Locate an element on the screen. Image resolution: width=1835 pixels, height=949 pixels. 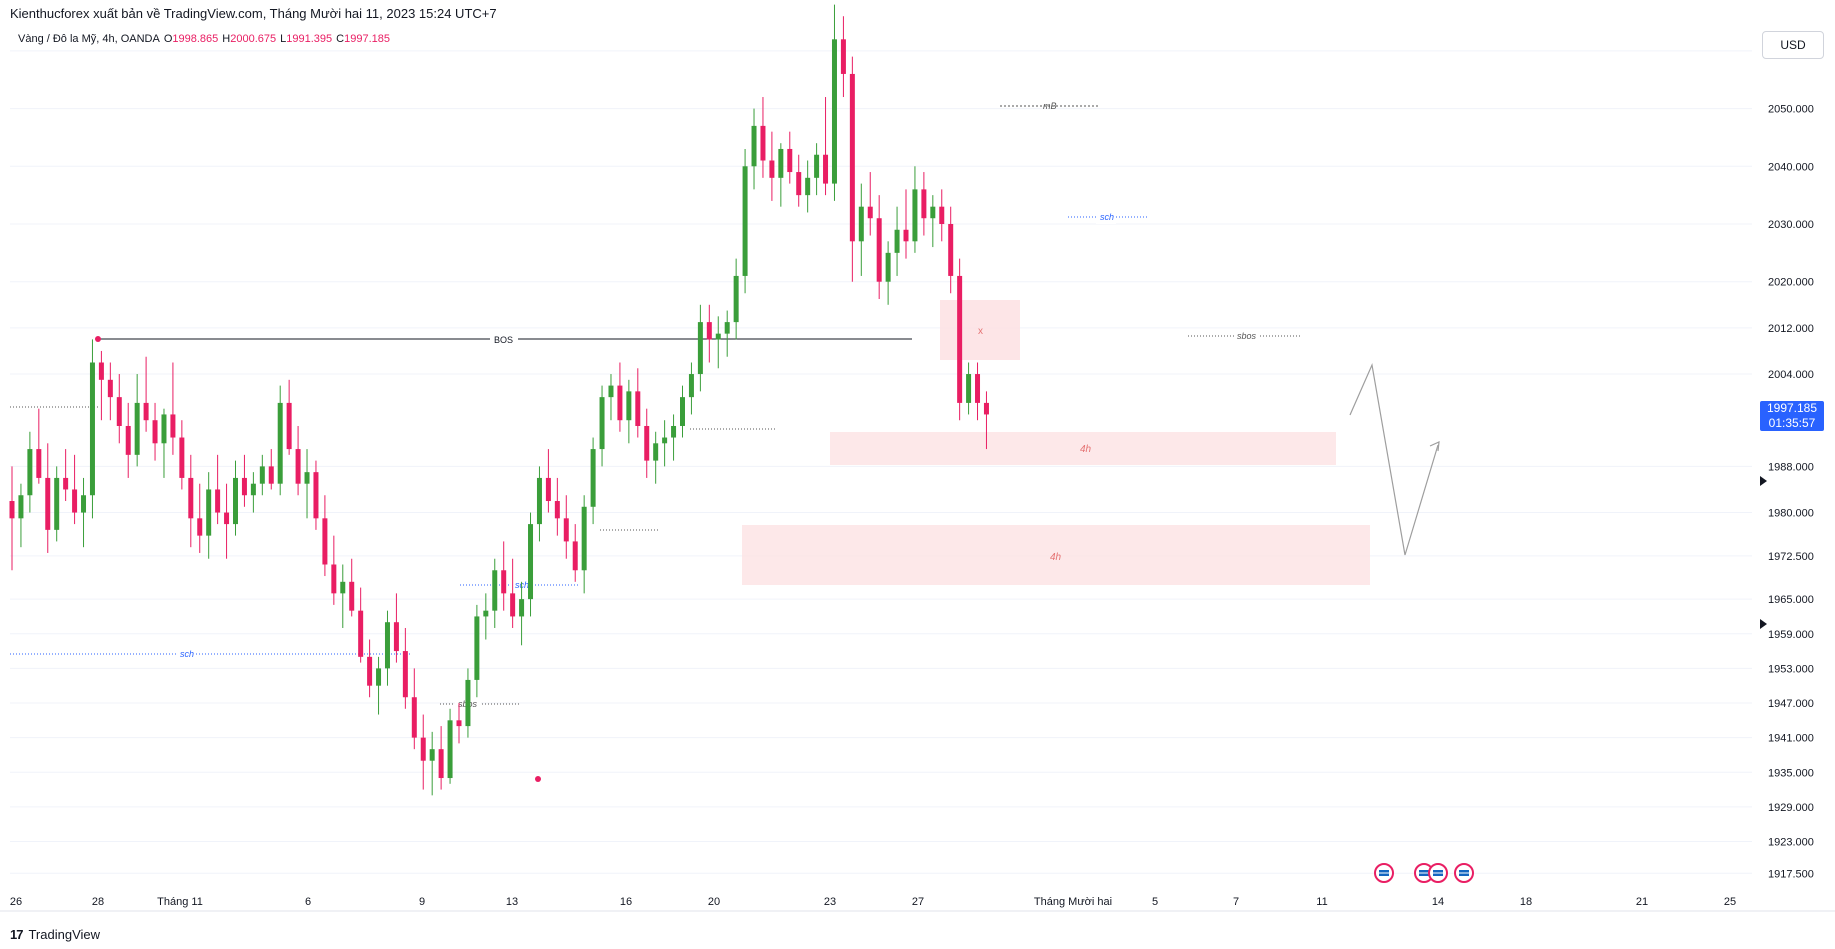
time-tick-label: 28 is located at coordinates (98, 902).